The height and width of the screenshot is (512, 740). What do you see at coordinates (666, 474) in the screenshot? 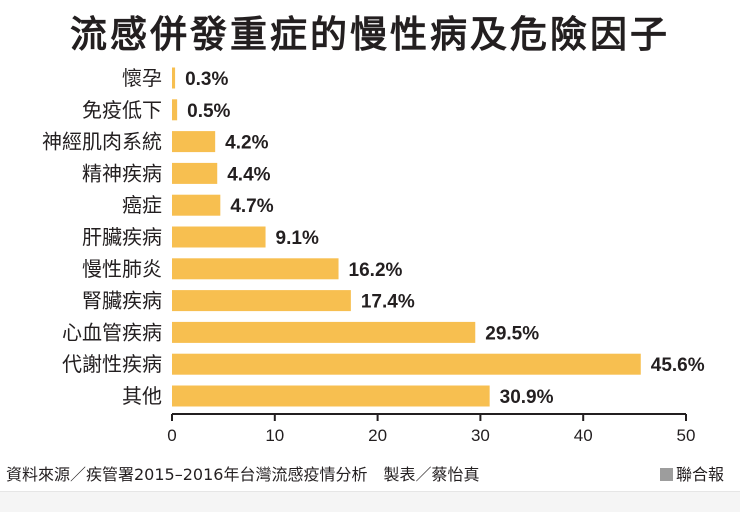
I see `brand-square-icon` at bounding box center [666, 474].